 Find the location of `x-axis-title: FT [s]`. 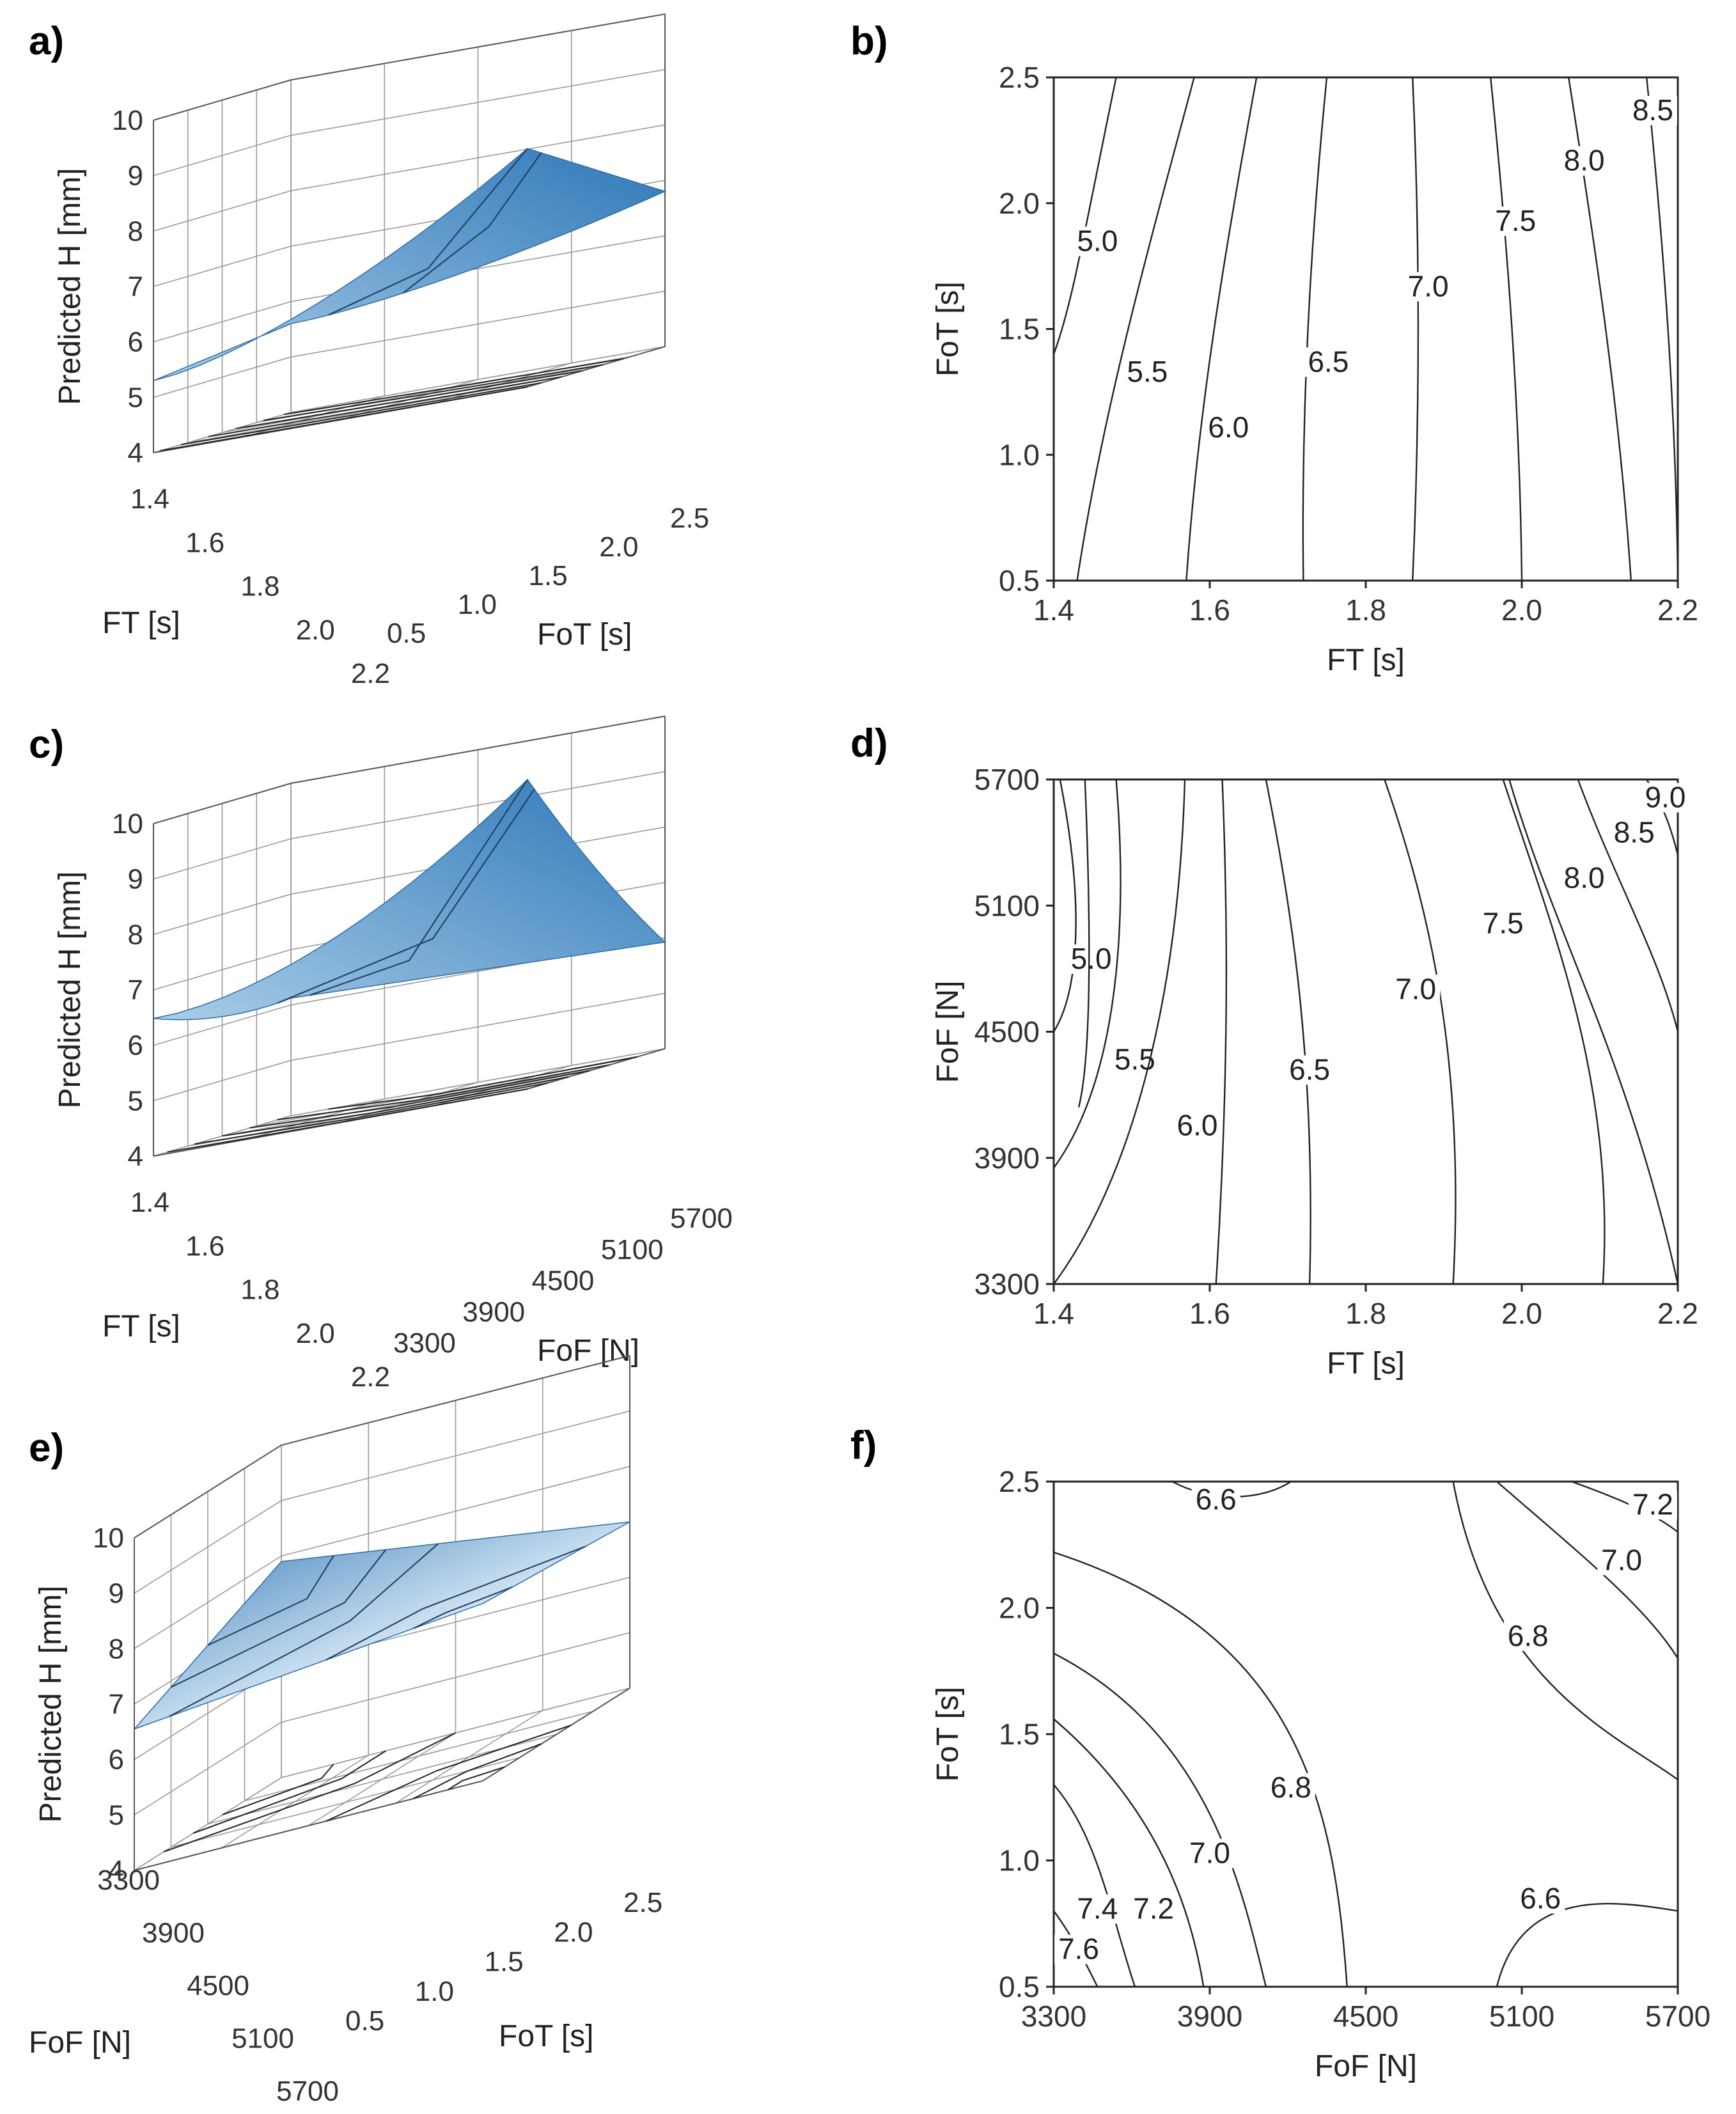

x-axis-title: FT [s] is located at coordinates (141, 1327).